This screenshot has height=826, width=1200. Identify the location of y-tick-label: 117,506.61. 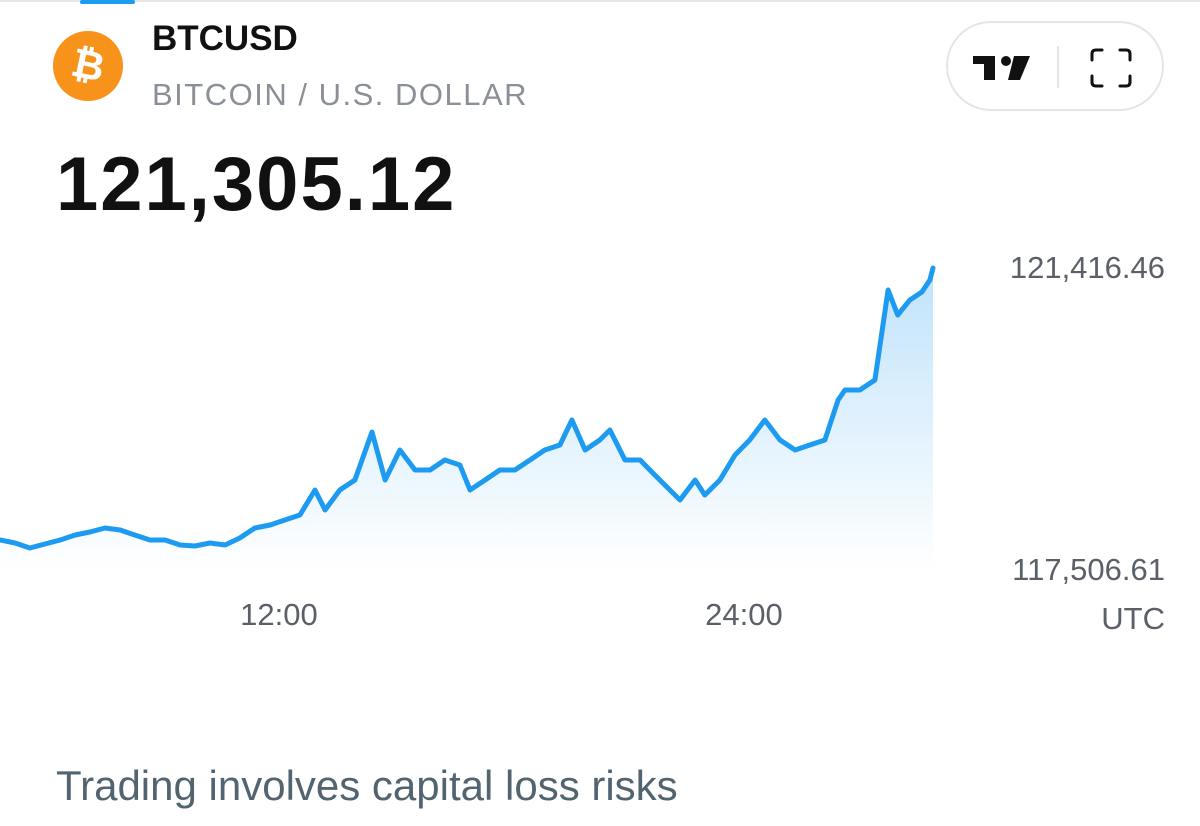
(1088, 569).